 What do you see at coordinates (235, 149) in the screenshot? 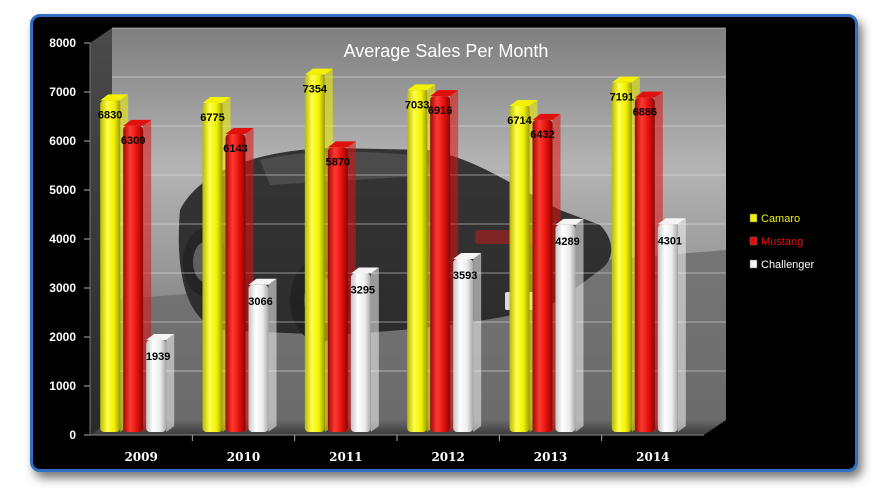
I see `data-label: 6143` at bounding box center [235, 149].